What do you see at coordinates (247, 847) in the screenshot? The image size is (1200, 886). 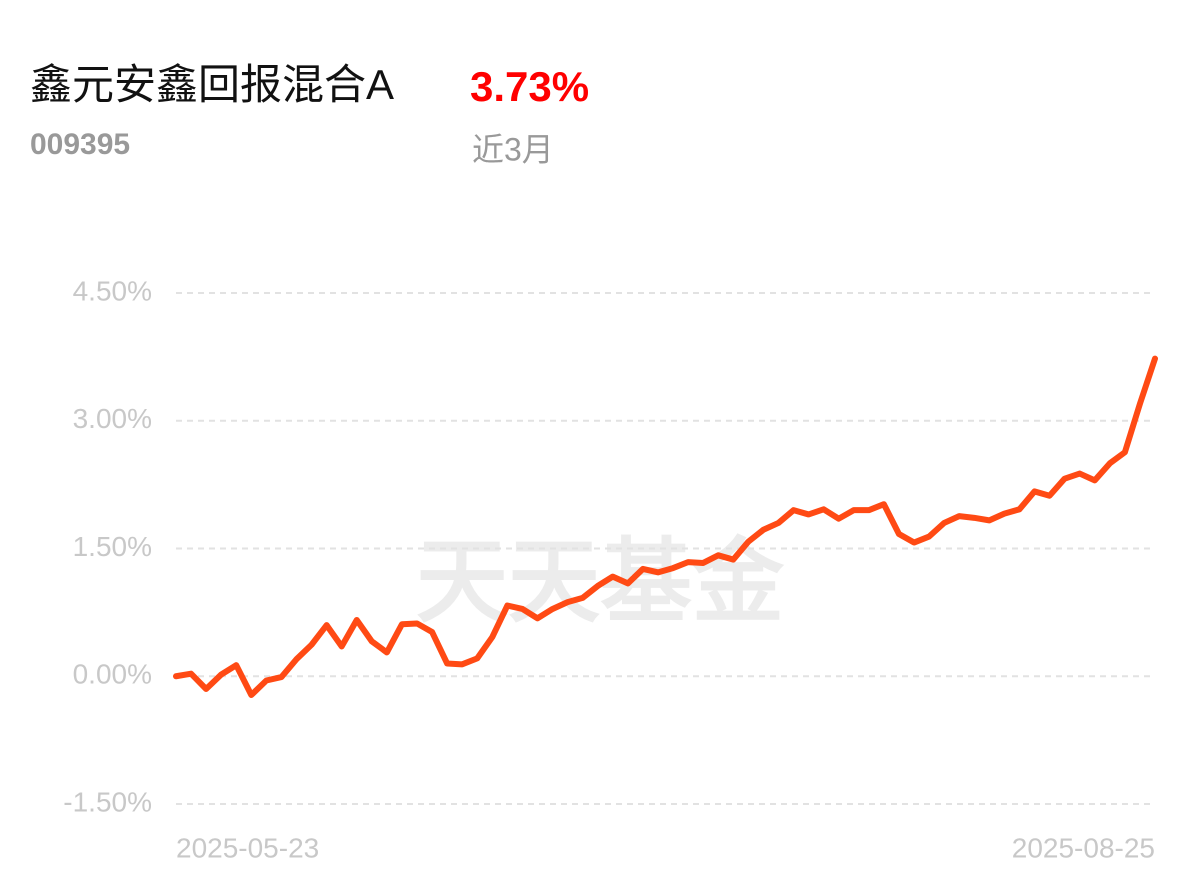 I see `x-tick-label: 2025-05-23` at bounding box center [247, 847].